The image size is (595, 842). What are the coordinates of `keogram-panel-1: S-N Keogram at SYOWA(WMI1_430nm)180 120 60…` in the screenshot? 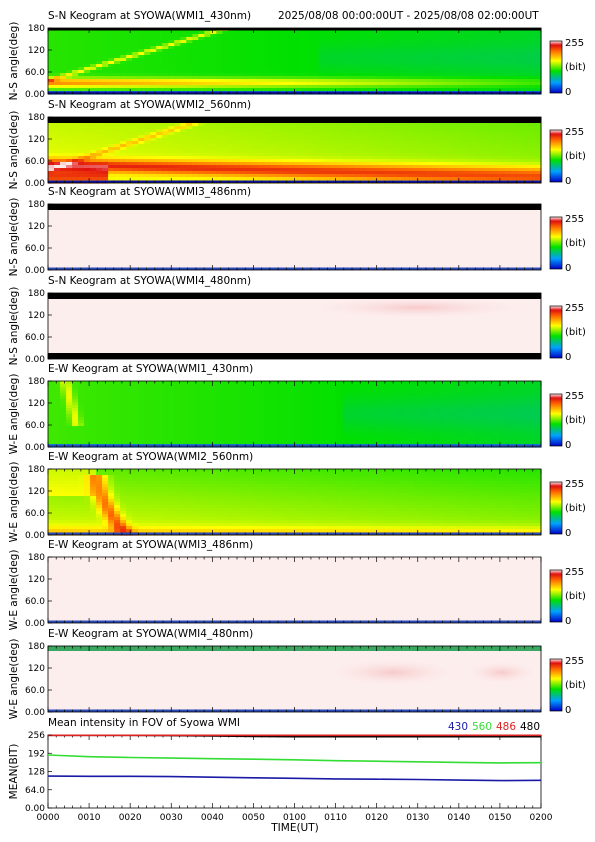 It's located at (297, 55).